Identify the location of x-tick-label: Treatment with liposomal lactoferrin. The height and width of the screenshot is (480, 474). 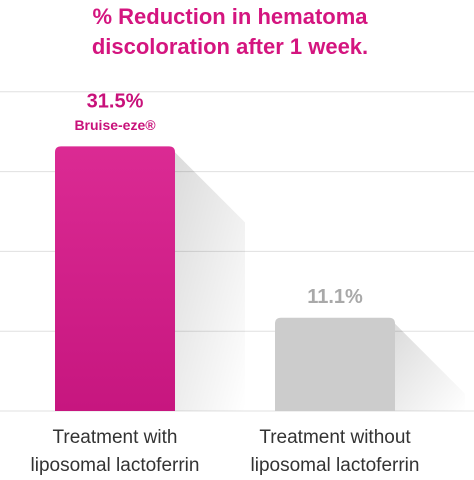
(115, 451).